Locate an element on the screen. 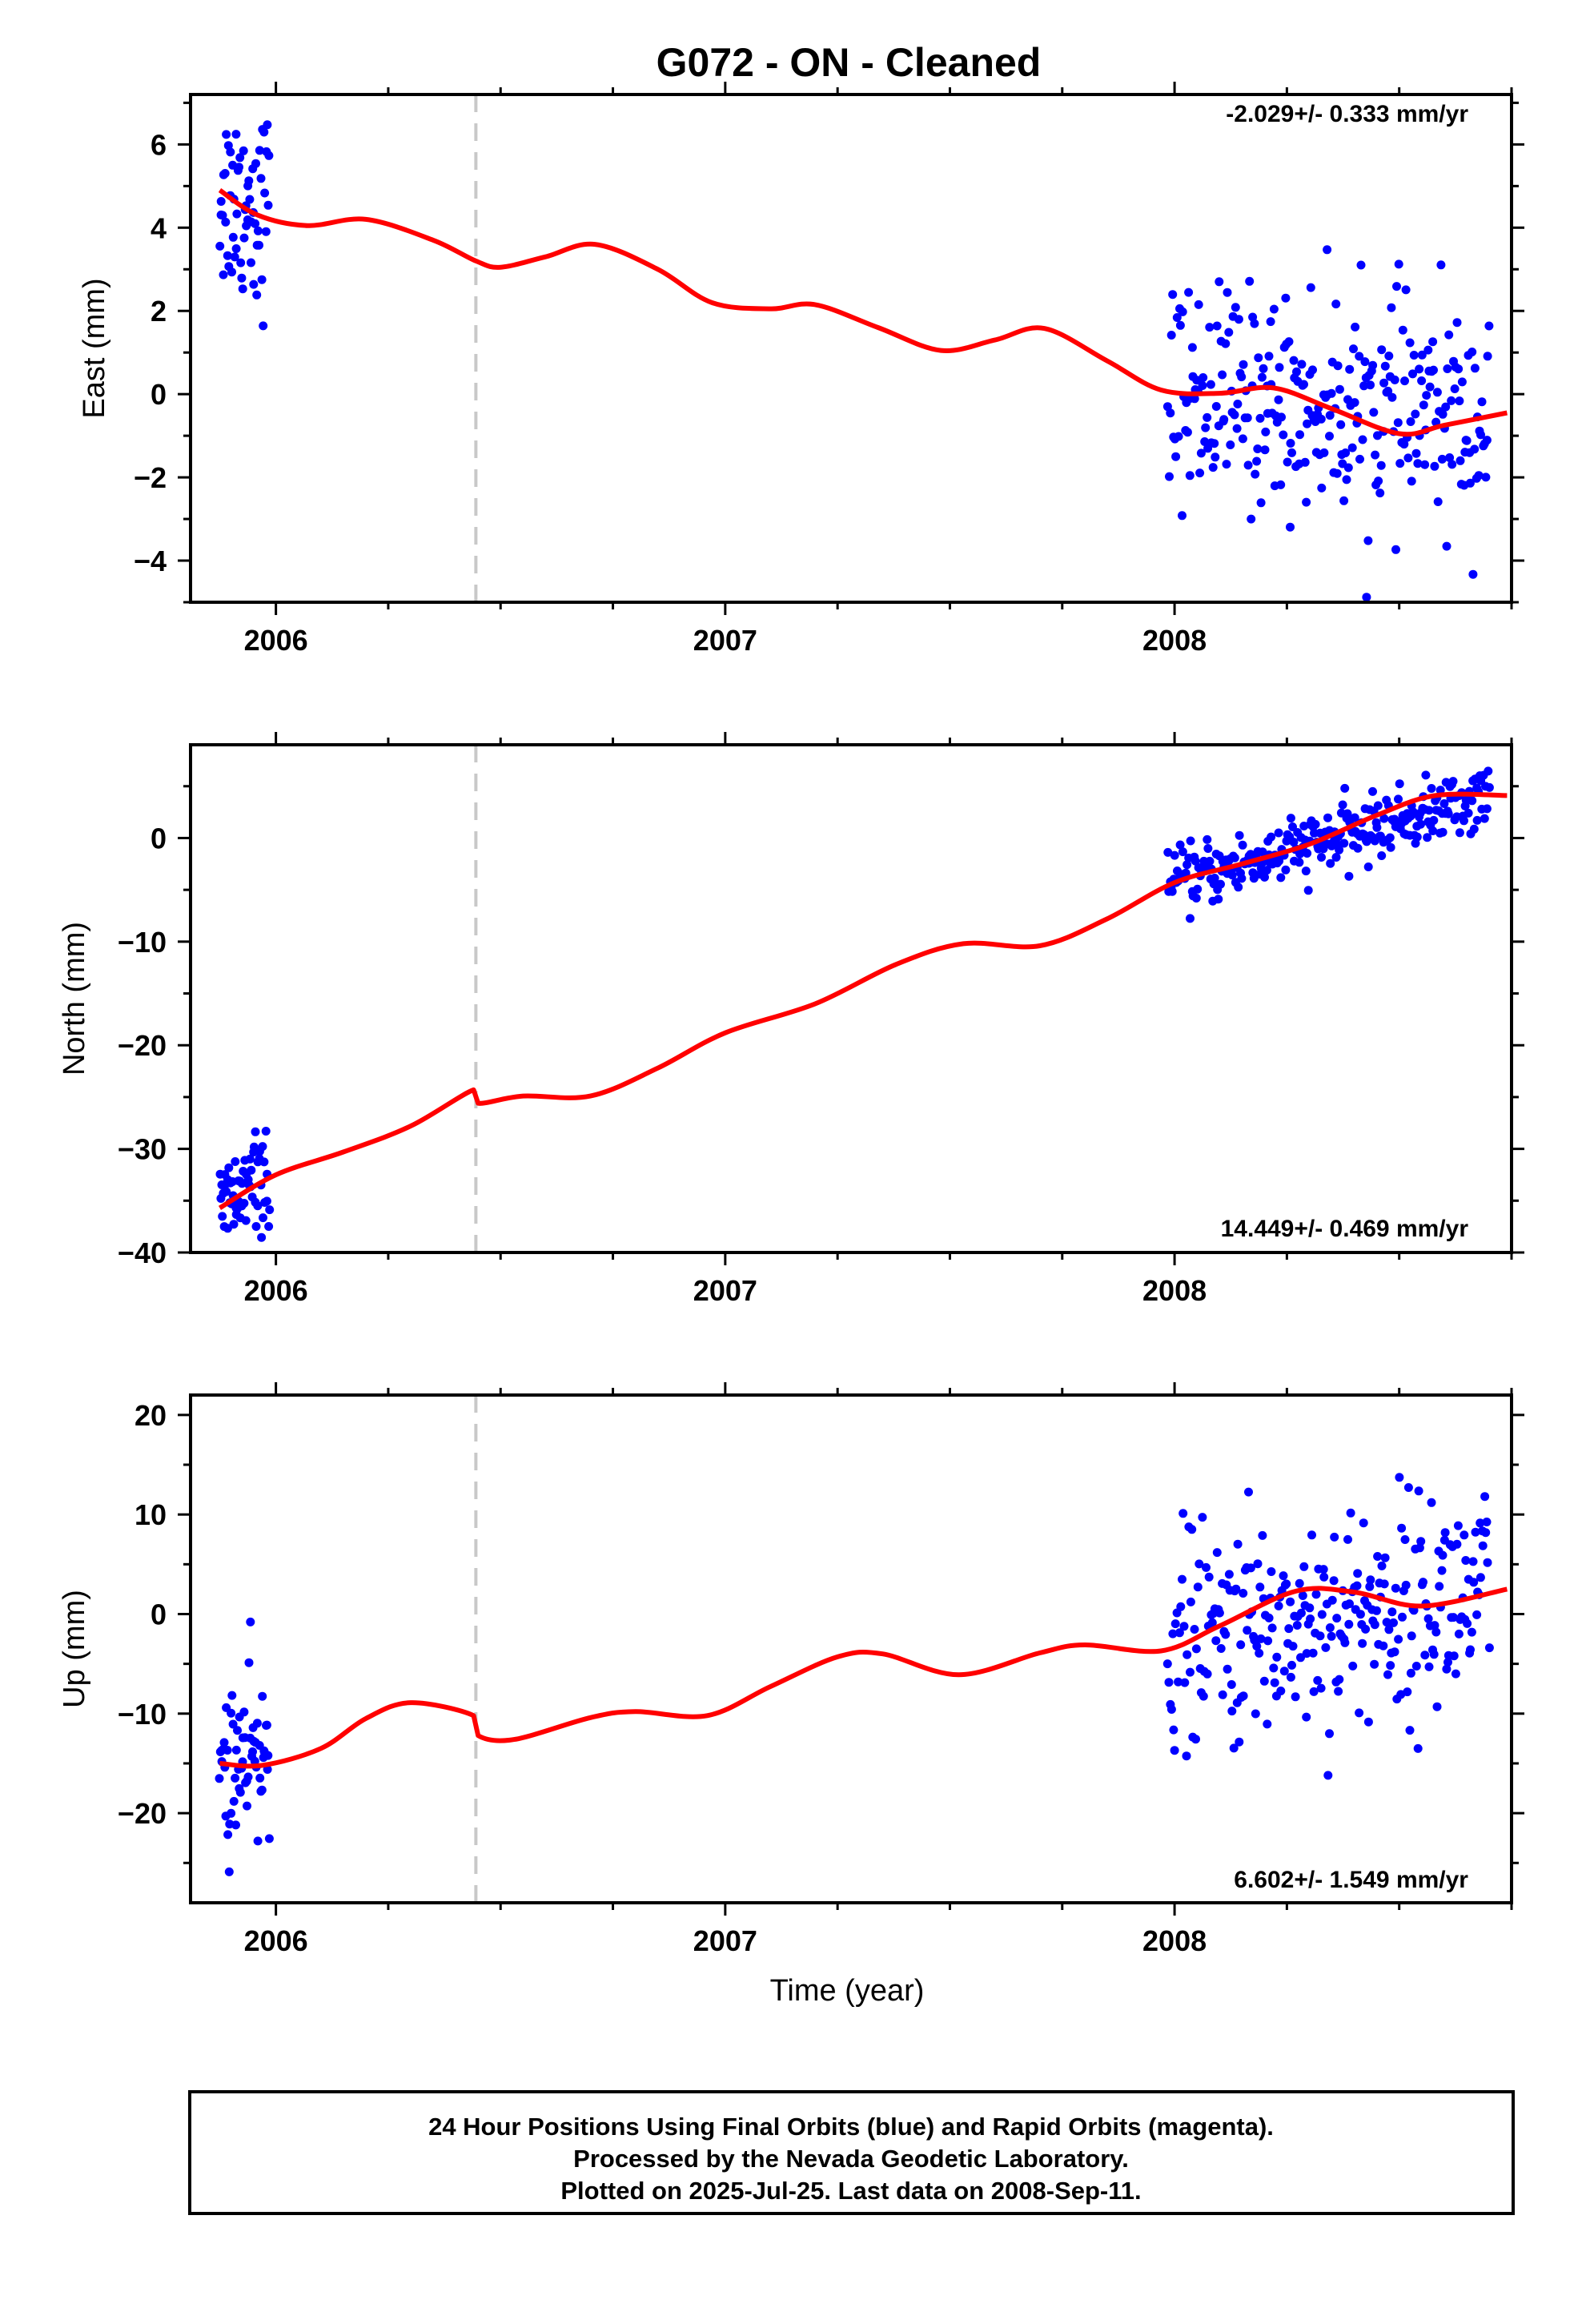 This screenshot has width=1582, height=2324. y-tick-label: −2 is located at coordinates (151, 477).